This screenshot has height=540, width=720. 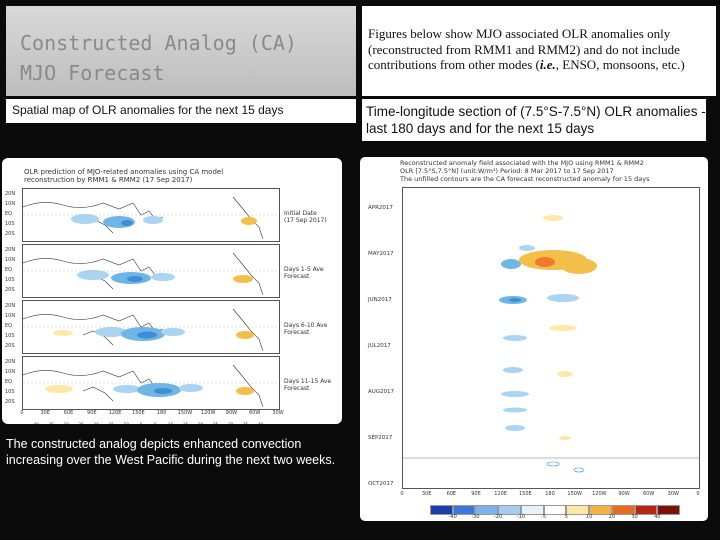 I want to click on hov-month-label: OCT2017, so click(x=381, y=484).